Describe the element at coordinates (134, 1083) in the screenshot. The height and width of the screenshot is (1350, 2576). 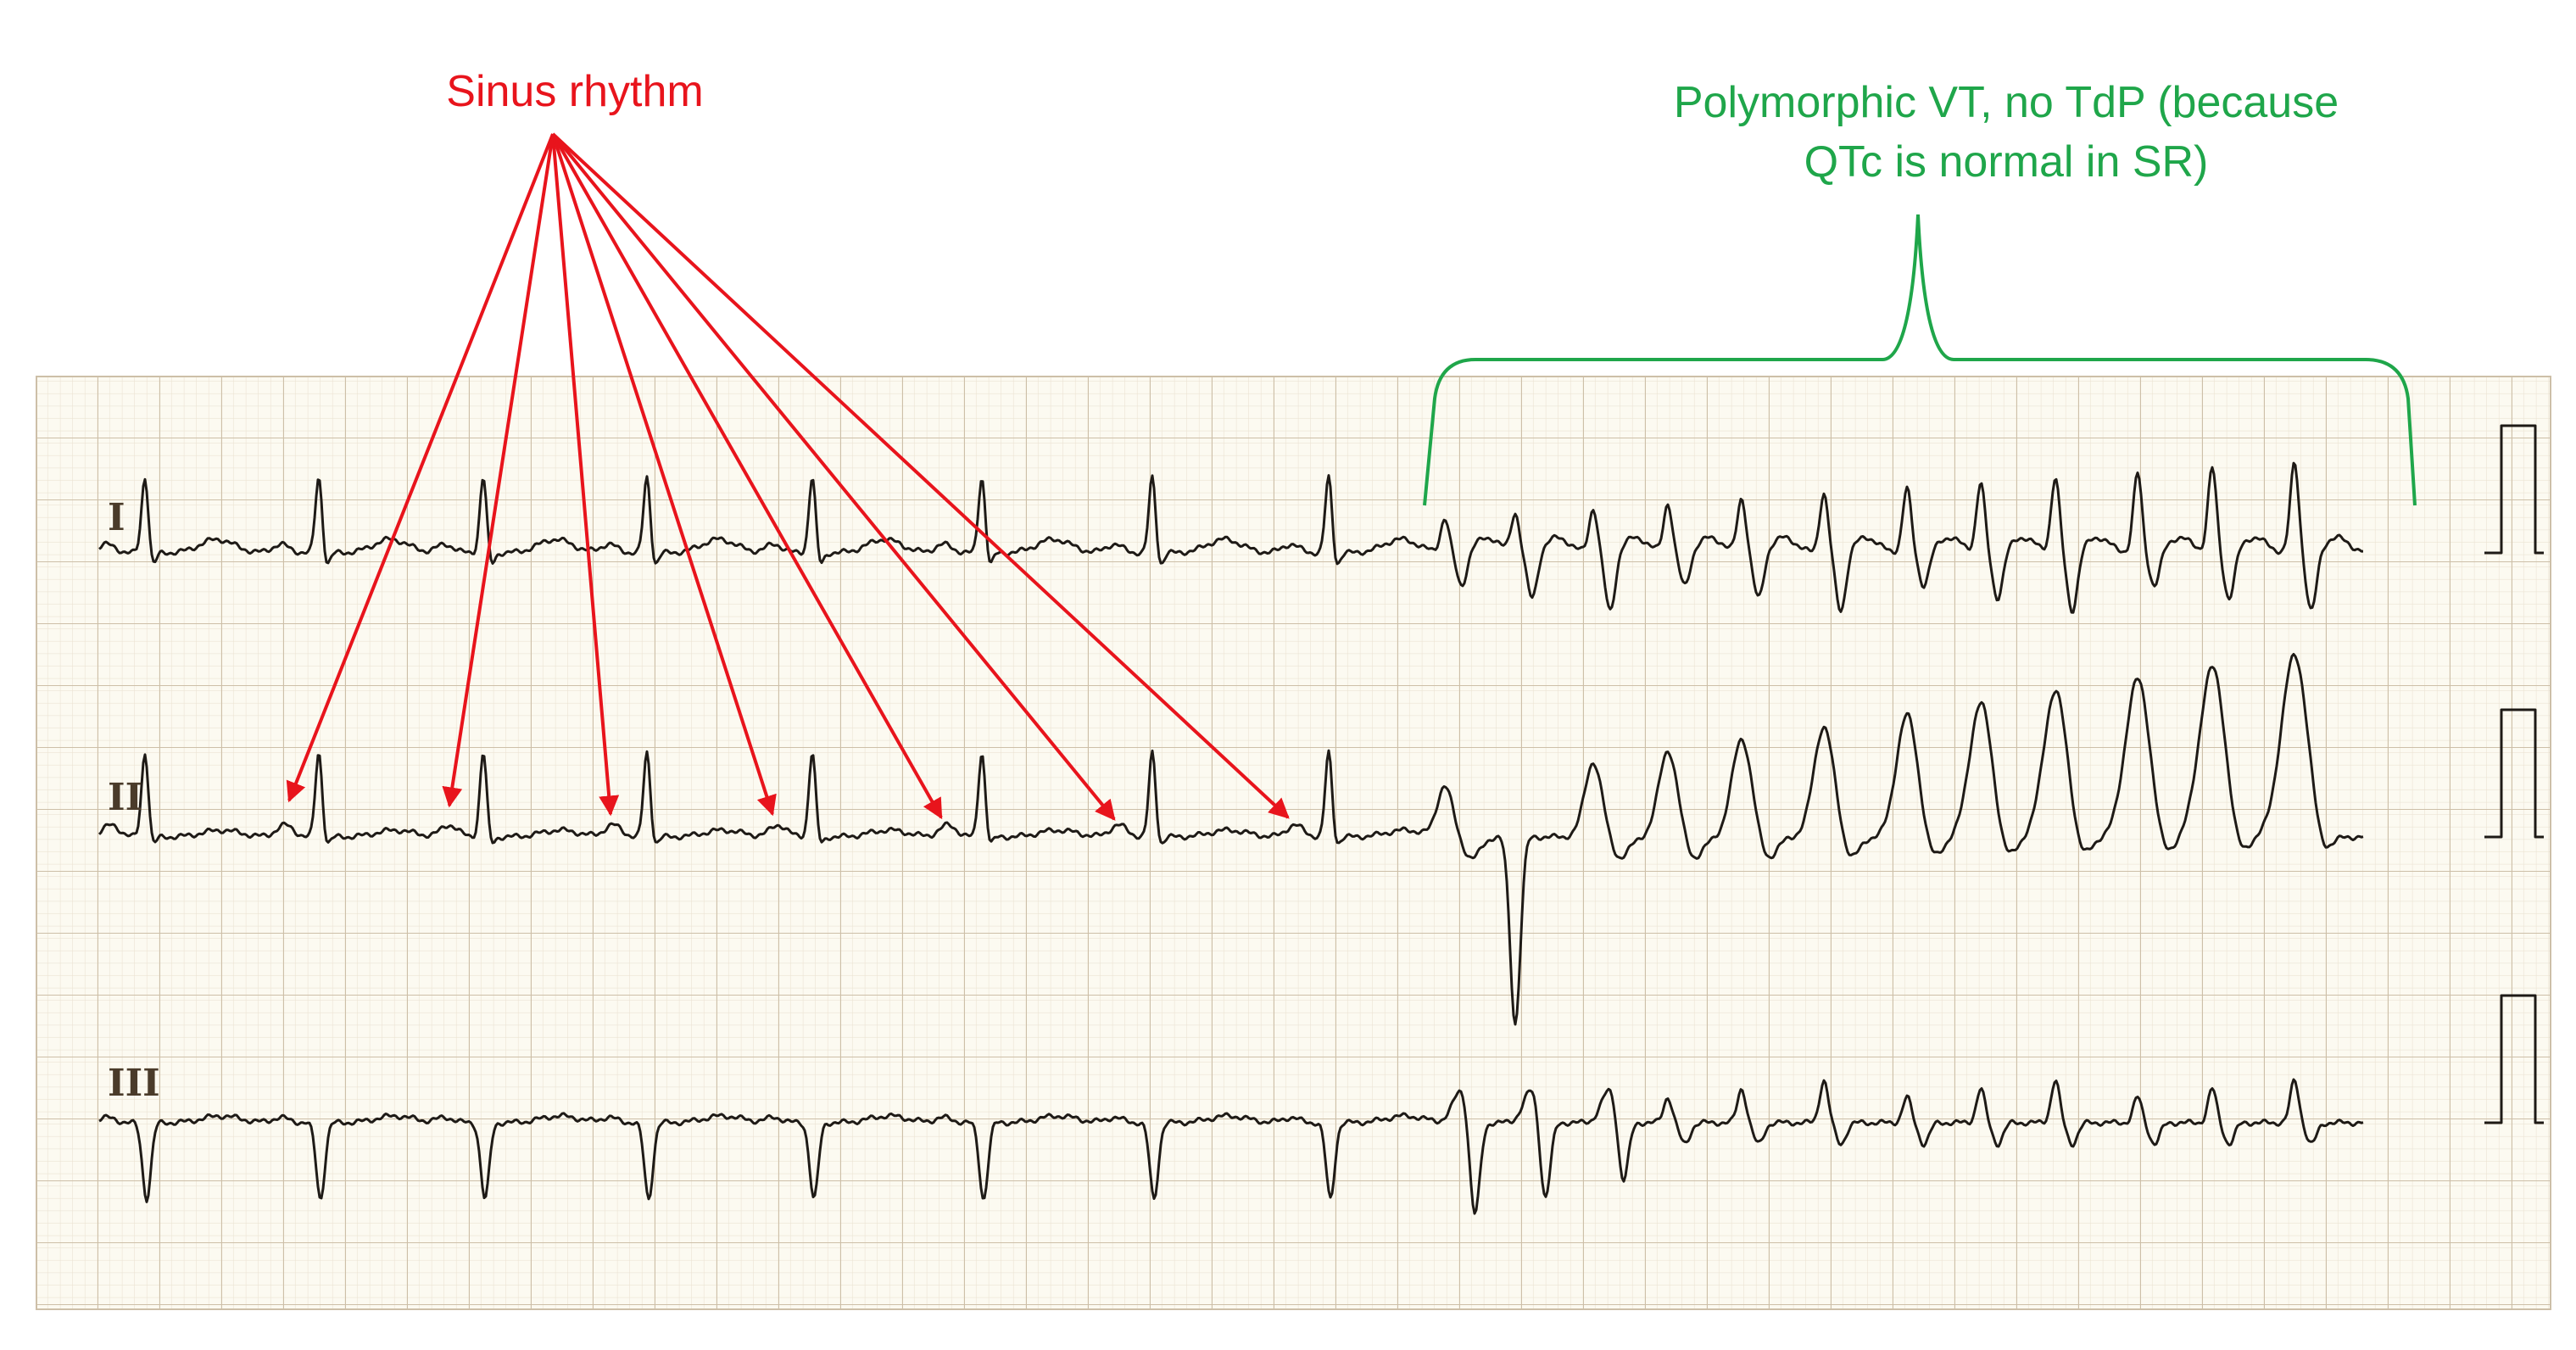
I see `lead-label: III` at that location.